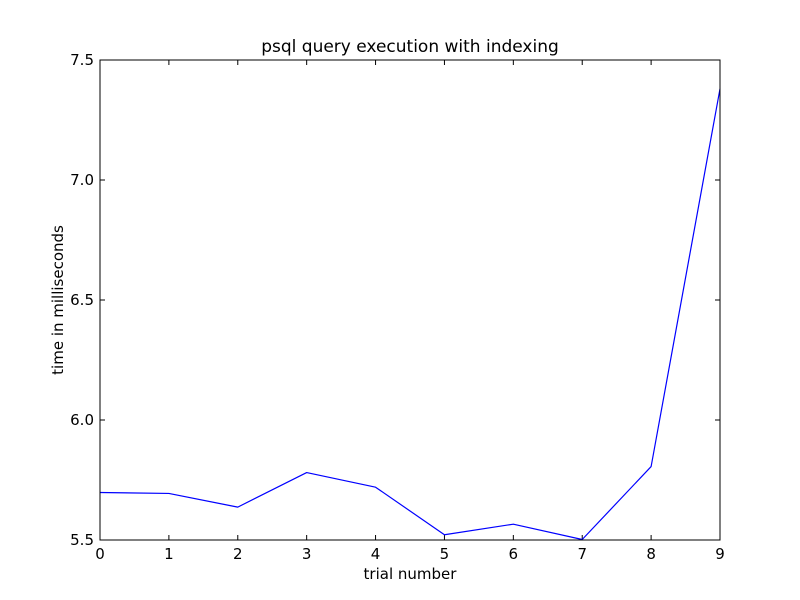 The width and height of the screenshot is (800, 600). I want to click on y-tick-label: 7.5, so click(82, 60).